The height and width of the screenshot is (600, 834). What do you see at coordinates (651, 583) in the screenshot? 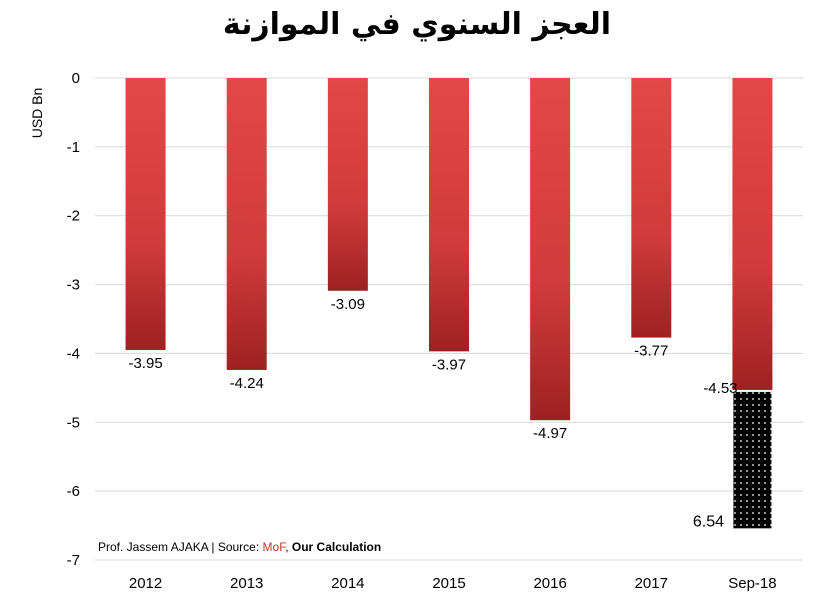
I see `x-tick-label: 2017` at bounding box center [651, 583].